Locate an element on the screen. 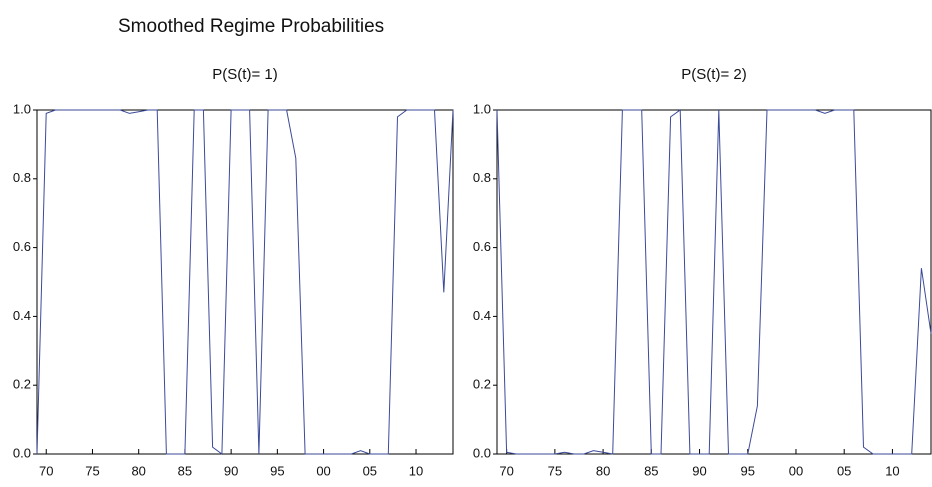 The height and width of the screenshot is (487, 932). chart-title: P(S(t)= 1) is located at coordinates (244, 74).